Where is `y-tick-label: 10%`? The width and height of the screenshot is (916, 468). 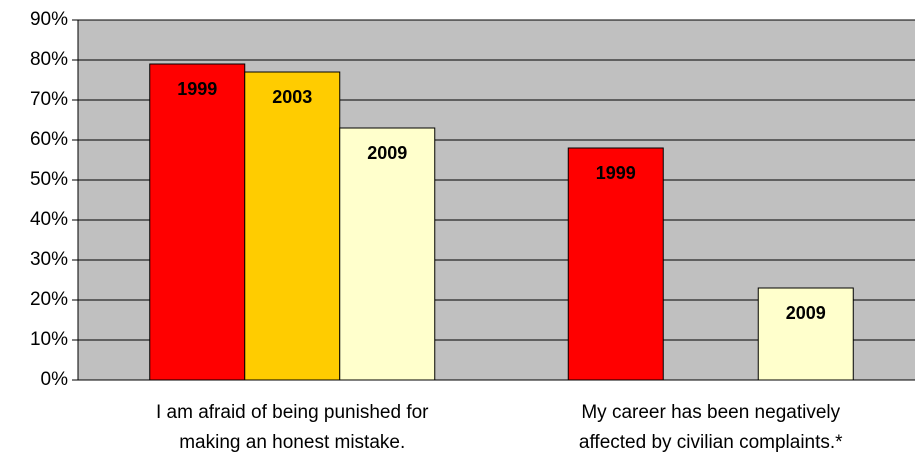 y-tick-label: 10% is located at coordinates (49, 339).